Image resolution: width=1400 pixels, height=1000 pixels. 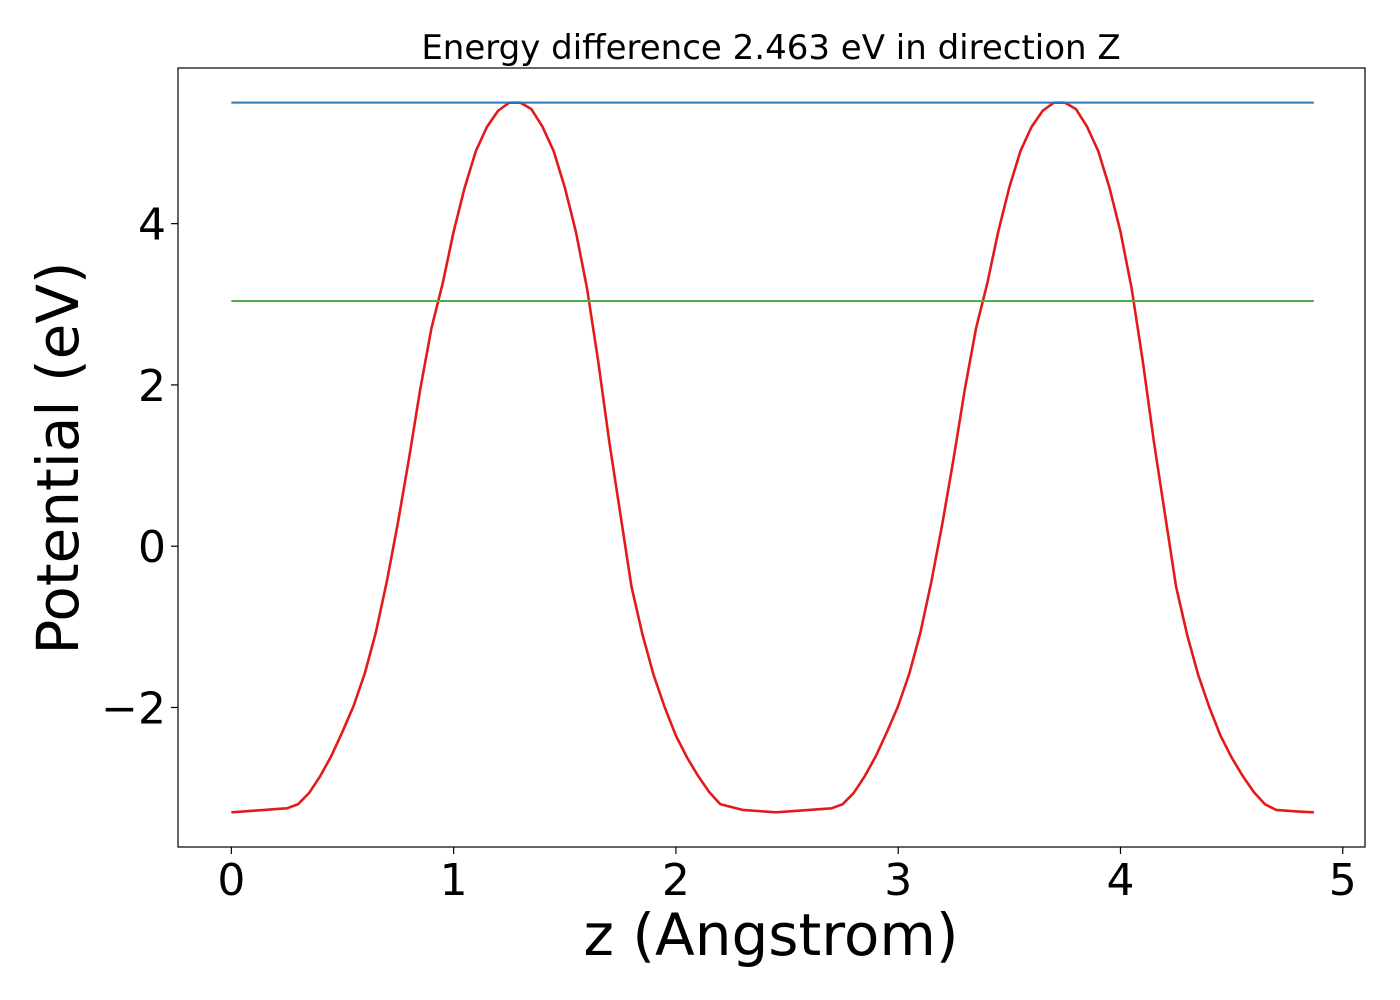 I want to click on y-tick-label: −2, so click(x=133, y=708).